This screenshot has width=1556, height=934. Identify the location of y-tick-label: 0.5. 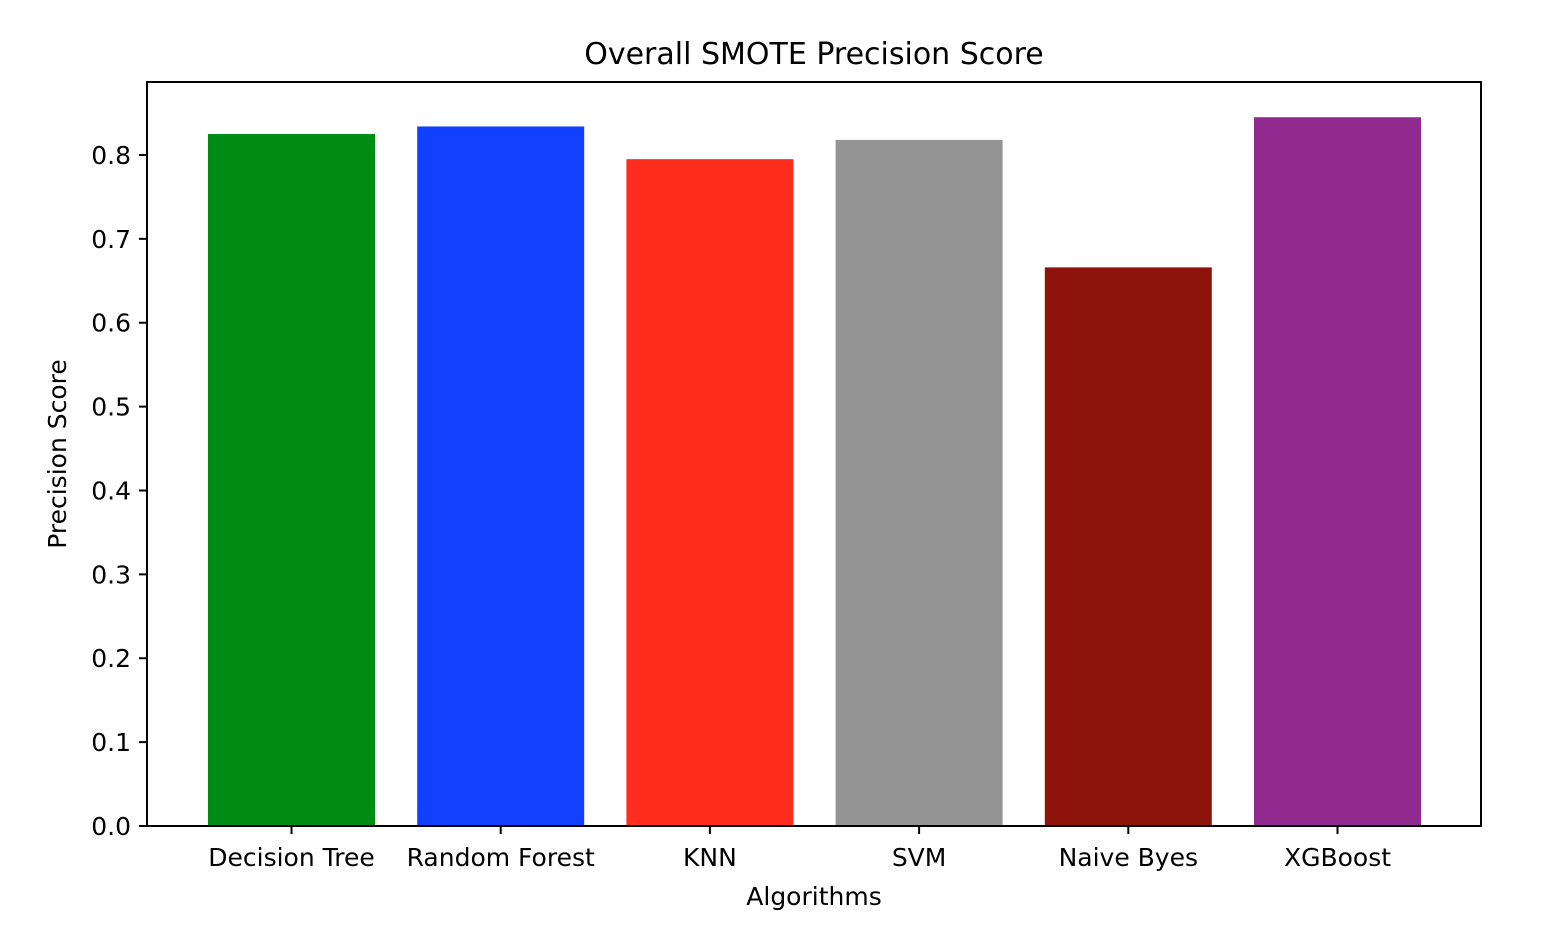
(111, 407).